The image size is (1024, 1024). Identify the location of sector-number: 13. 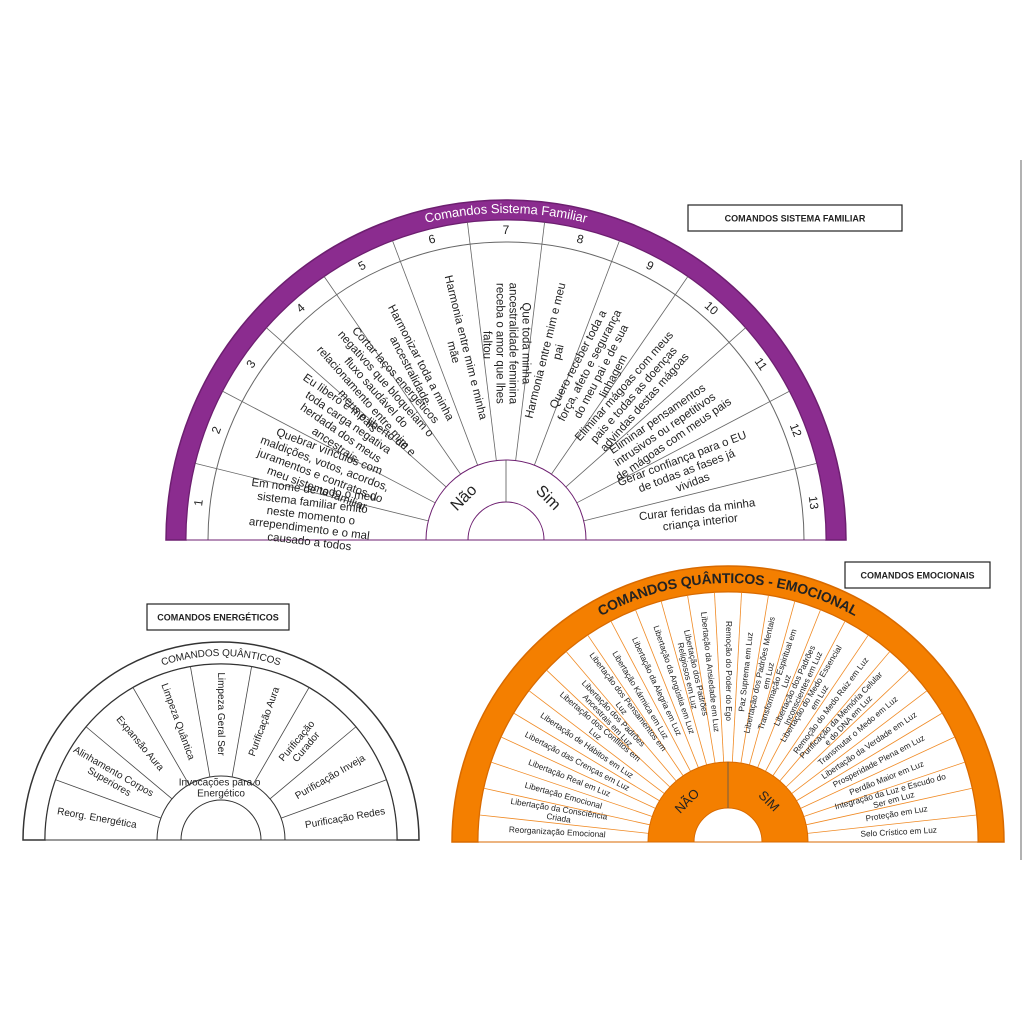
(814, 502).